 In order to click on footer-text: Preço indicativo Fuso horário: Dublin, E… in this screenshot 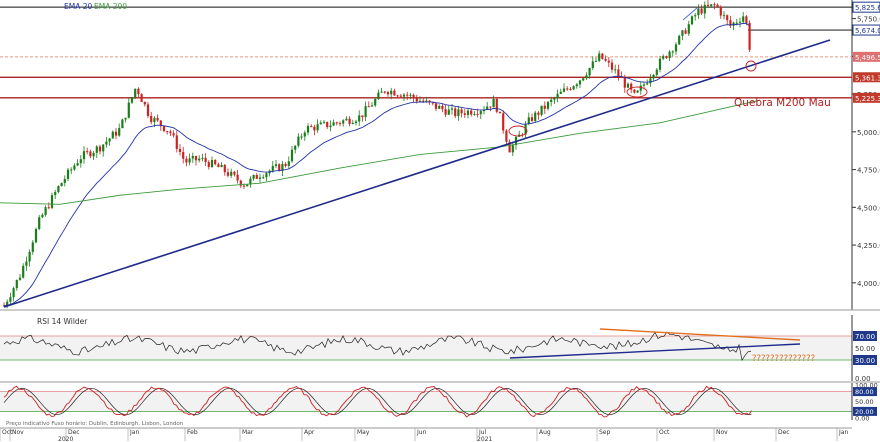, I will do `click(95, 423)`.